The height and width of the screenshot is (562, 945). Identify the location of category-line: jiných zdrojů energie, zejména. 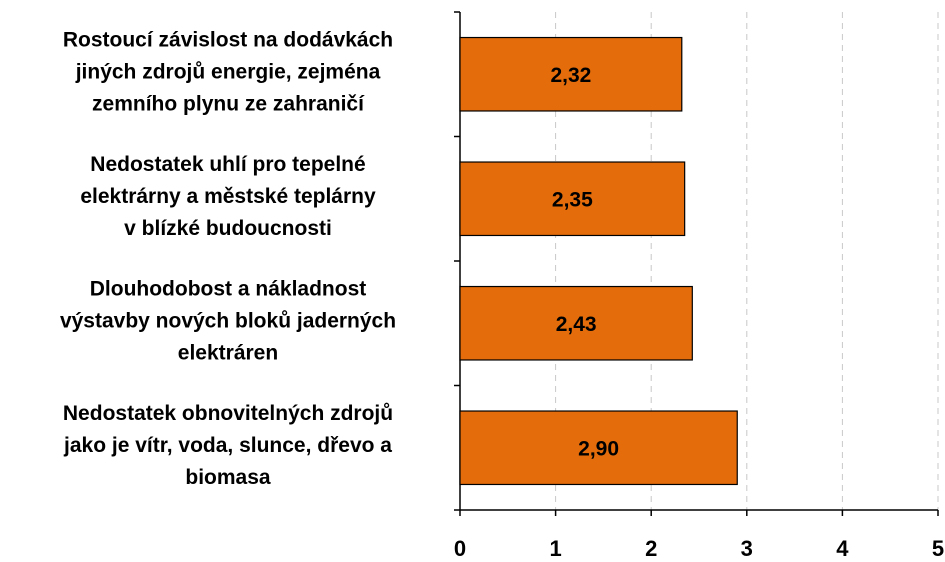
(228, 71).